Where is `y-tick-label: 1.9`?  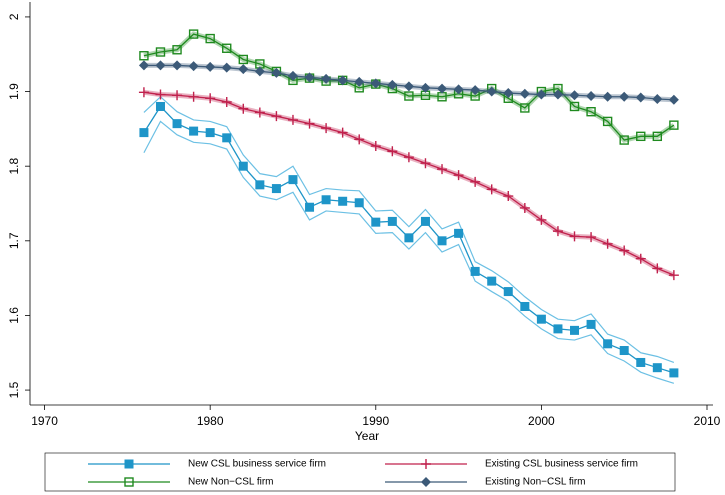
y-tick-label: 1.9 is located at coordinates (14, 91).